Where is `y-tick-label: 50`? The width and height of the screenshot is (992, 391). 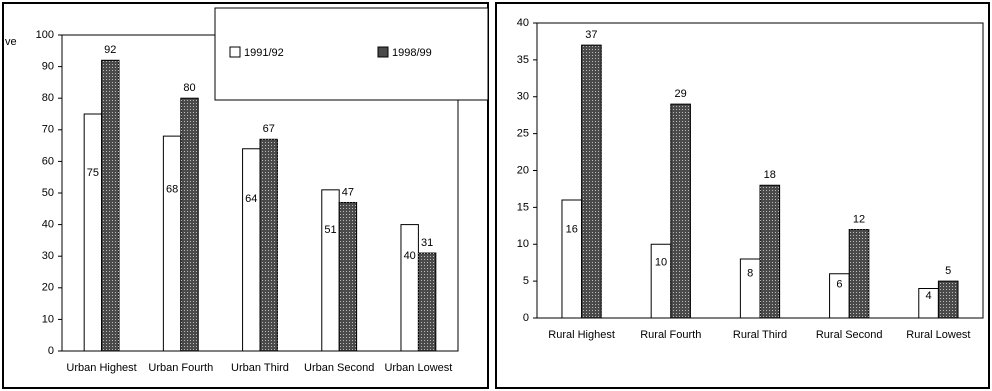 y-tick-label: 50 is located at coordinates (48, 193).